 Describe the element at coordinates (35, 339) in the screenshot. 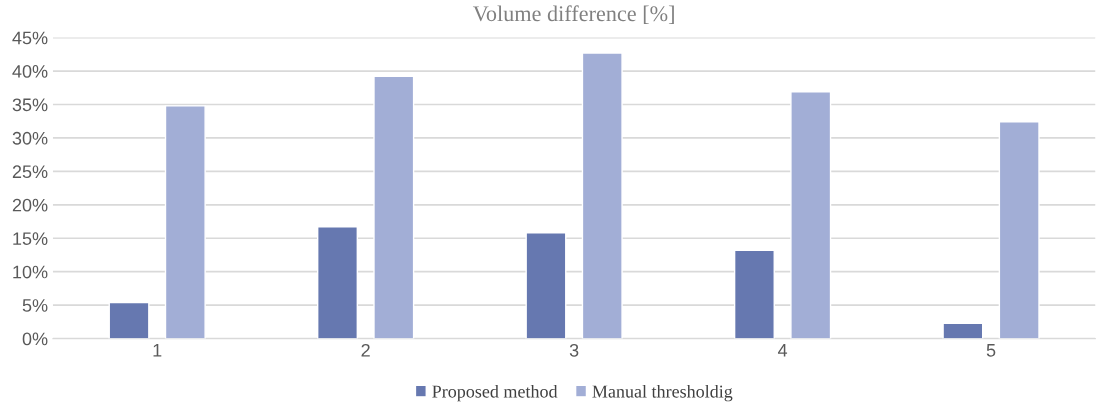

I see `y-tick-label: 0%` at that location.